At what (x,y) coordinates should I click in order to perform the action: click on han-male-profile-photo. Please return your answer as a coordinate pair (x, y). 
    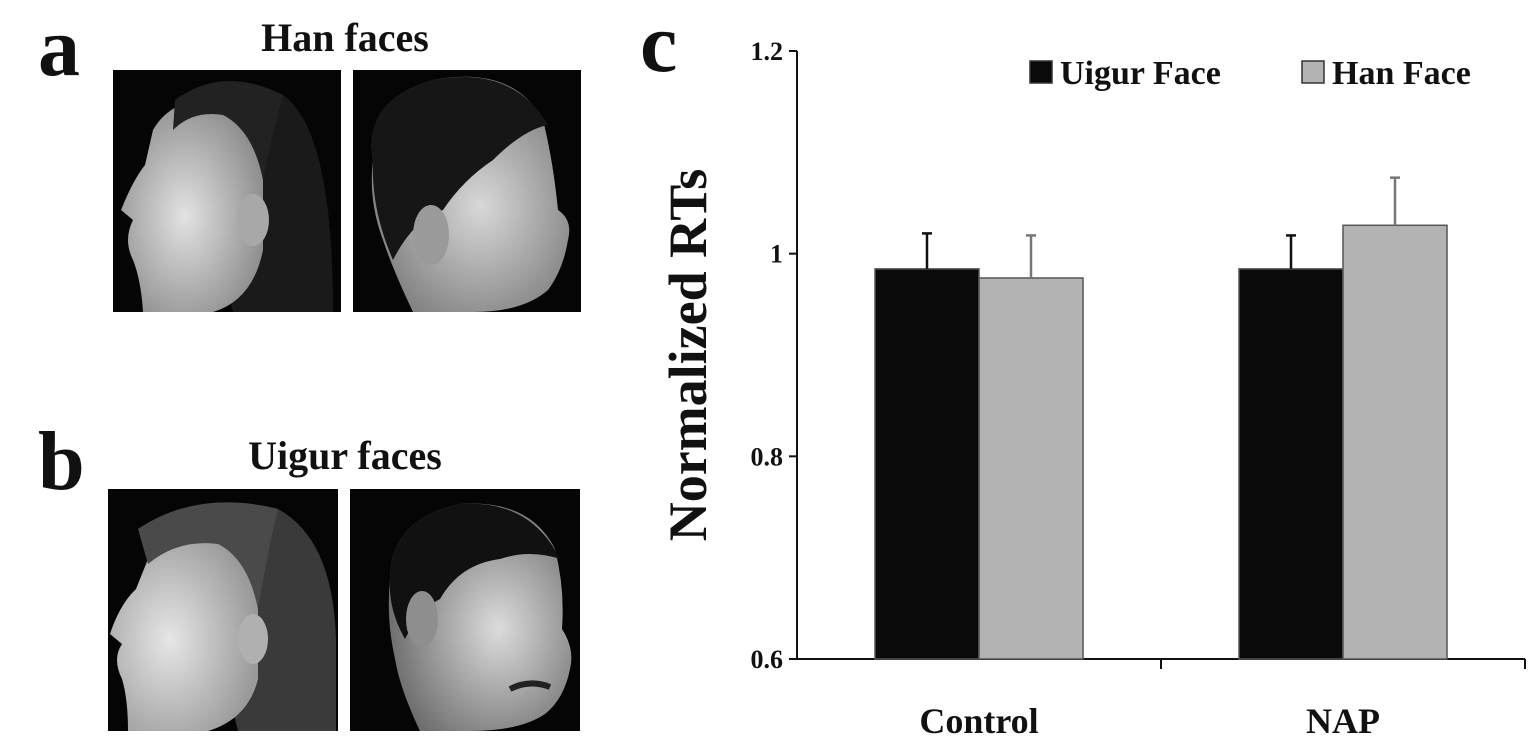
    Looking at the image, I should click on (467, 191).